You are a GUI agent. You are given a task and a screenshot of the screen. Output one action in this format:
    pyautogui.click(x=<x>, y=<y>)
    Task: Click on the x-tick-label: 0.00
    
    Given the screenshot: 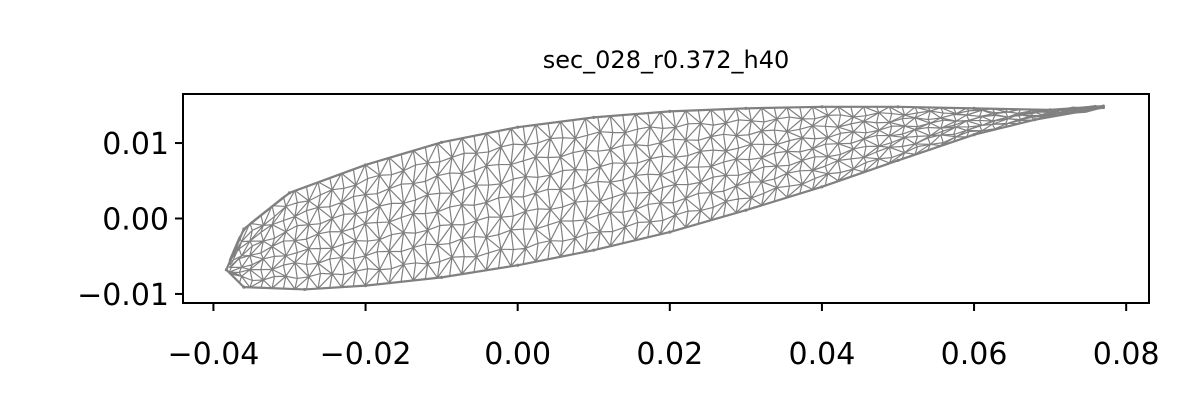 What is the action you would take?
    pyautogui.click(x=517, y=354)
    